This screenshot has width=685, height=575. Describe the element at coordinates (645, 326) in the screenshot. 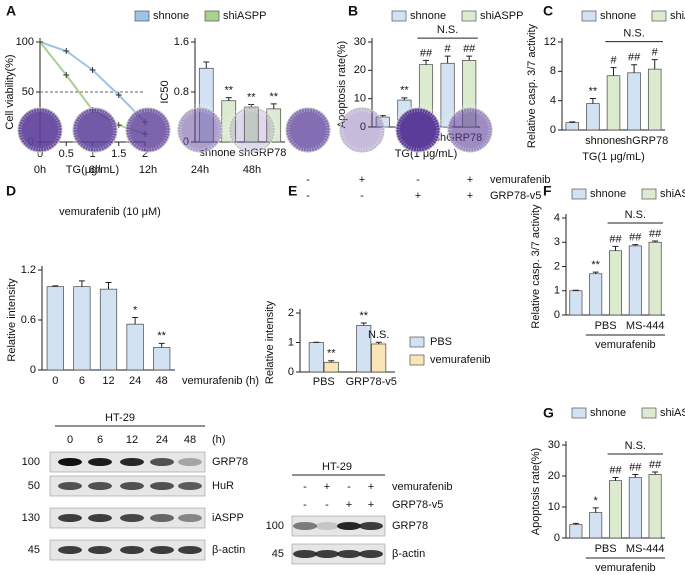

I see `group-label: MS-444` at that location.